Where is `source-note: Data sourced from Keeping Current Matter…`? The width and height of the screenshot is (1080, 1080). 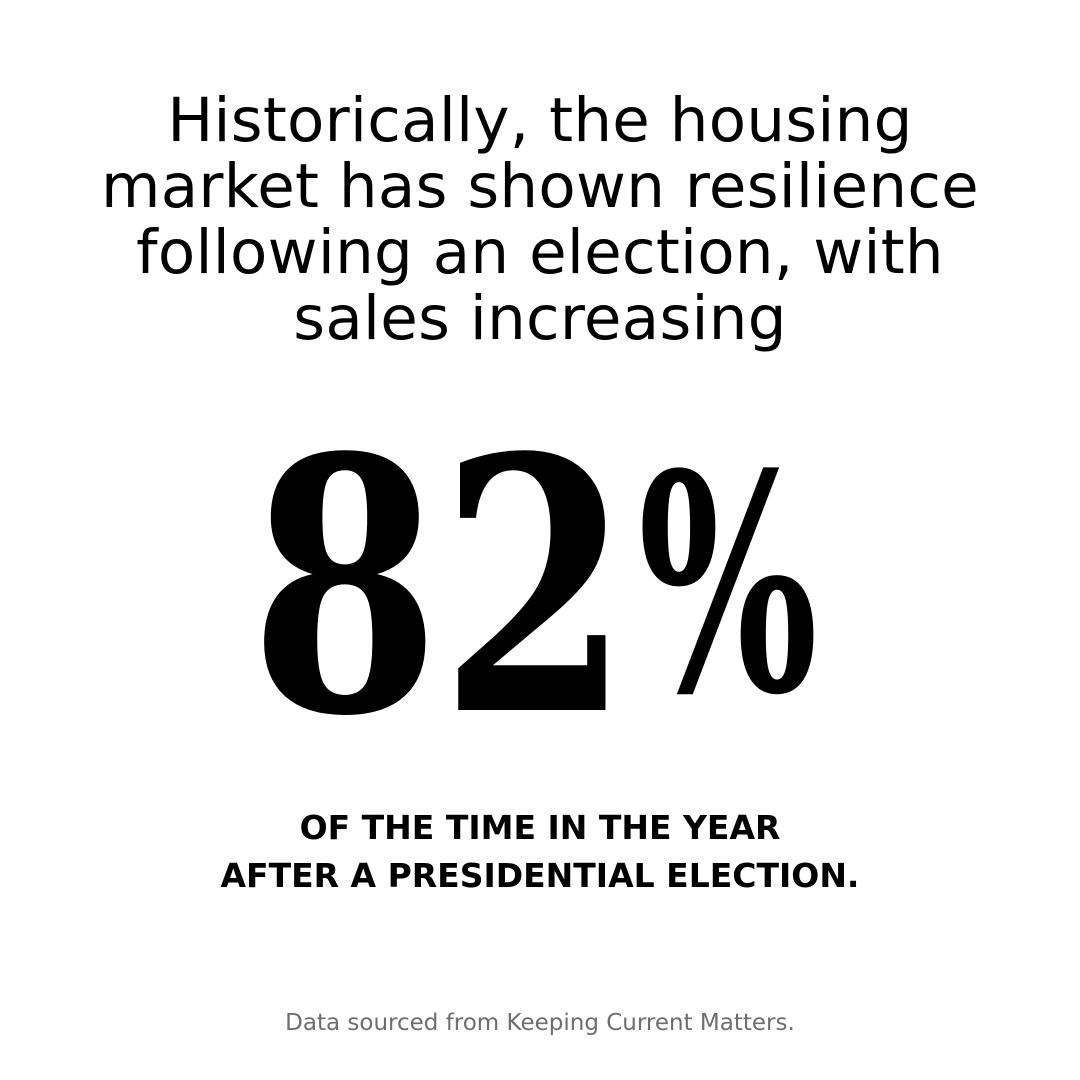 source-note: Data sourced from Keeping Current Matter… is located at coordinates (540, 1023).